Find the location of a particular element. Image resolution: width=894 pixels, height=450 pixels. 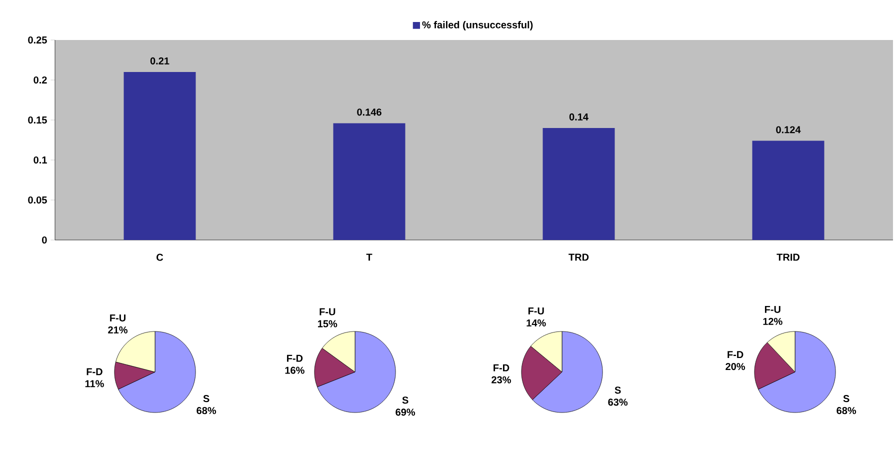

y-tick-label: 0.15 is located at coordinates (37, 120).